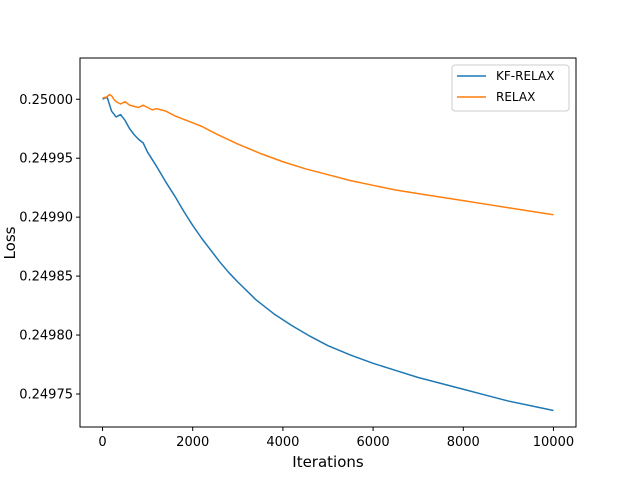 Image resolution: width=640 pixels, height=480 pixels. I want to click on legend: KF-RELAX RELAX, so click(510, 88).